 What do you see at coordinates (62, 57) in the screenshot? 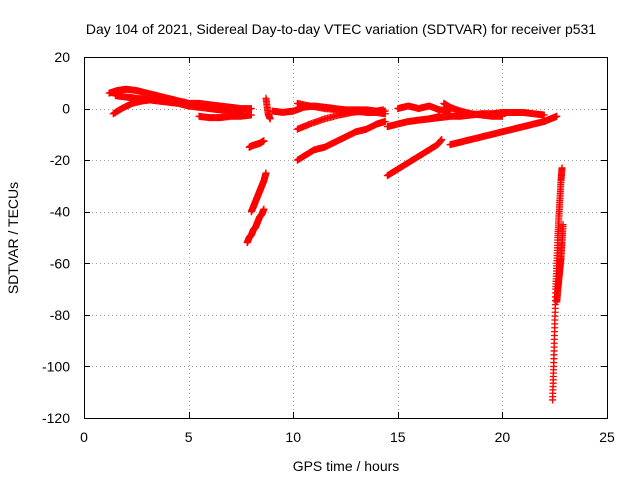
I see `y-tick-label: 20` at bounding box center [62, 57].